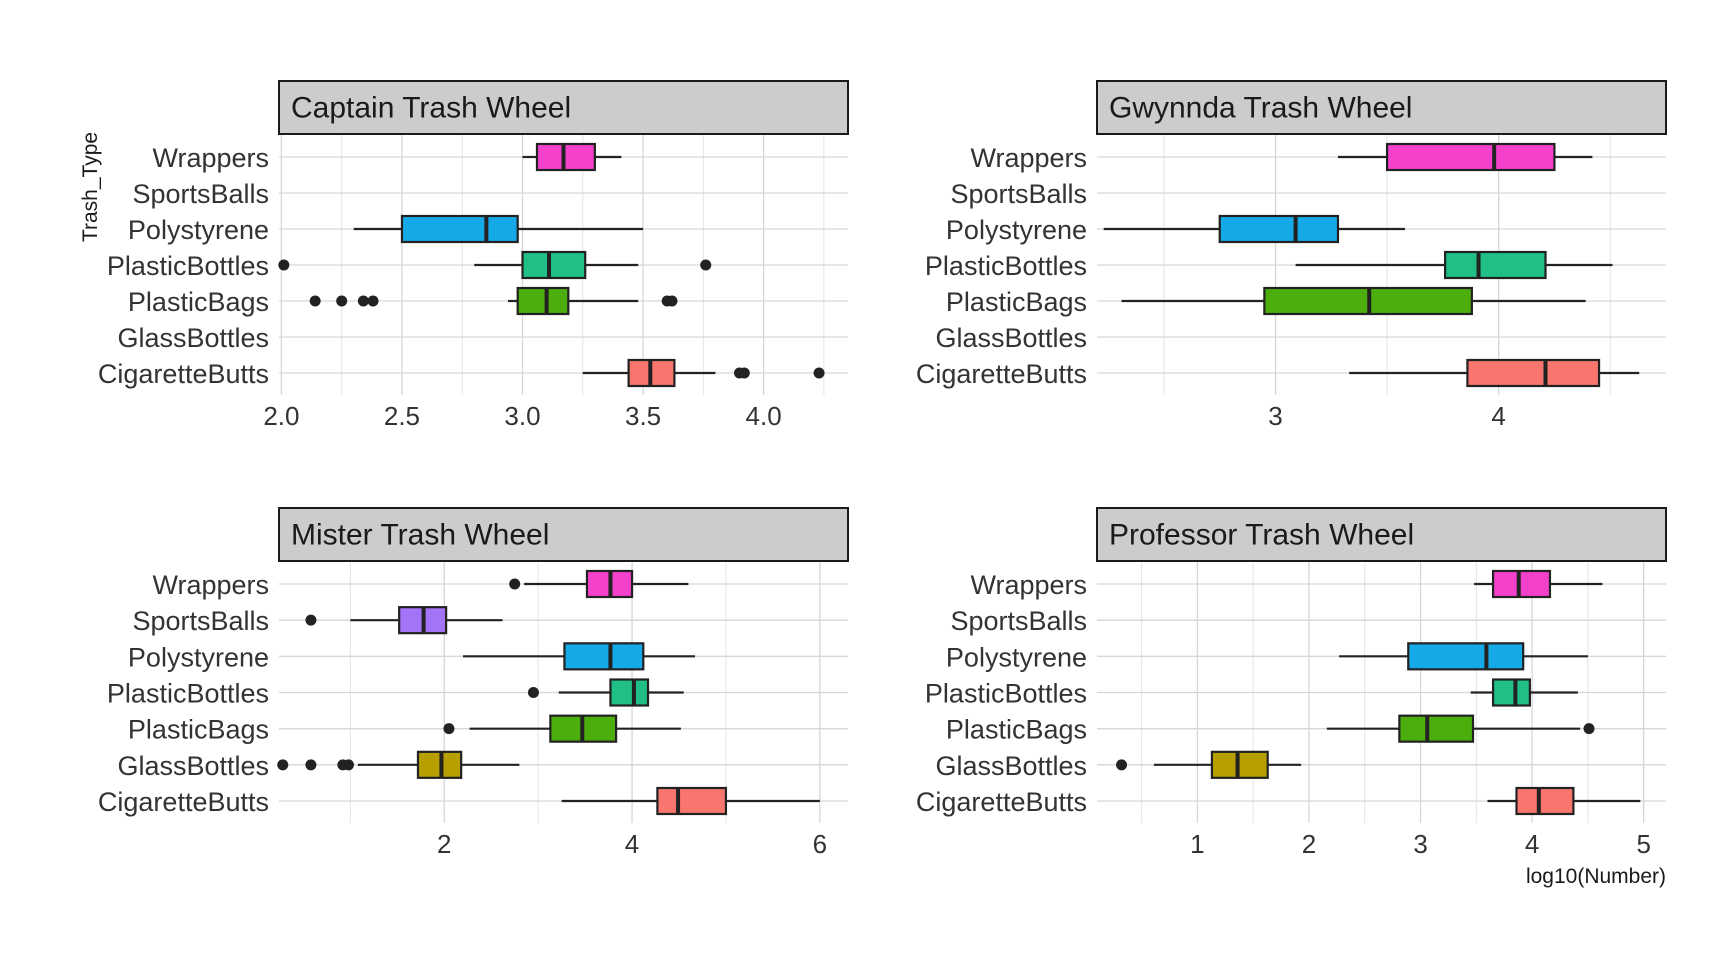 This screenshot has width=1728, height=960. What do you see at coordinates (1261, 535) in the screenshot?
I see `facet-strip-title: Professor Trash Wheel` at bounding box center [1261, 535].